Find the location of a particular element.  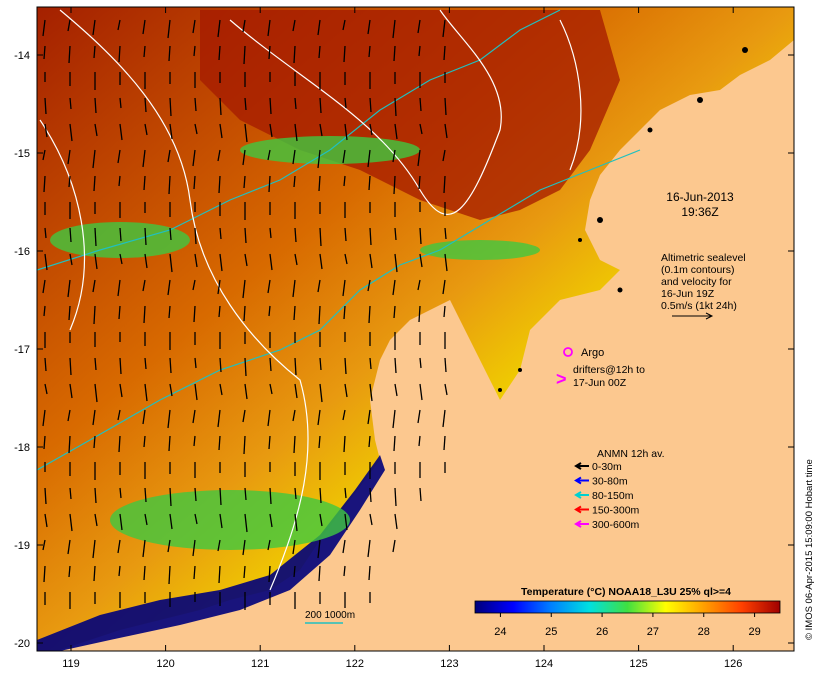

anmn-legend-arrow-head is located at coordinates (578, 524).